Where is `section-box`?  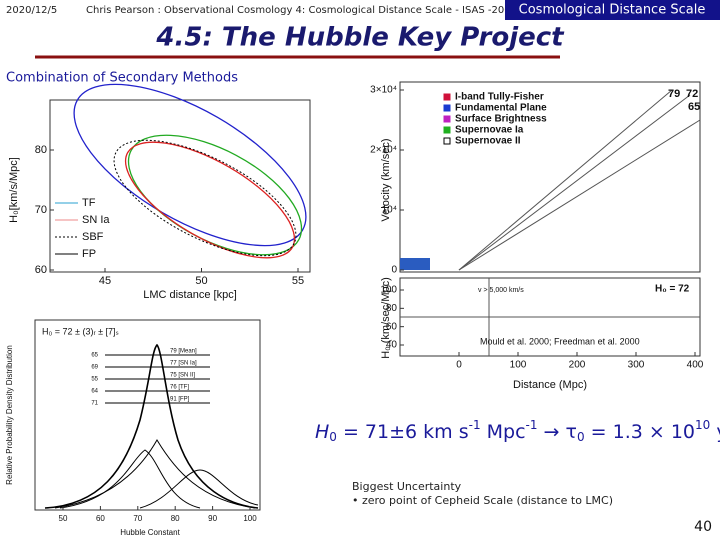 section-box is located at coordinates (612, 10).